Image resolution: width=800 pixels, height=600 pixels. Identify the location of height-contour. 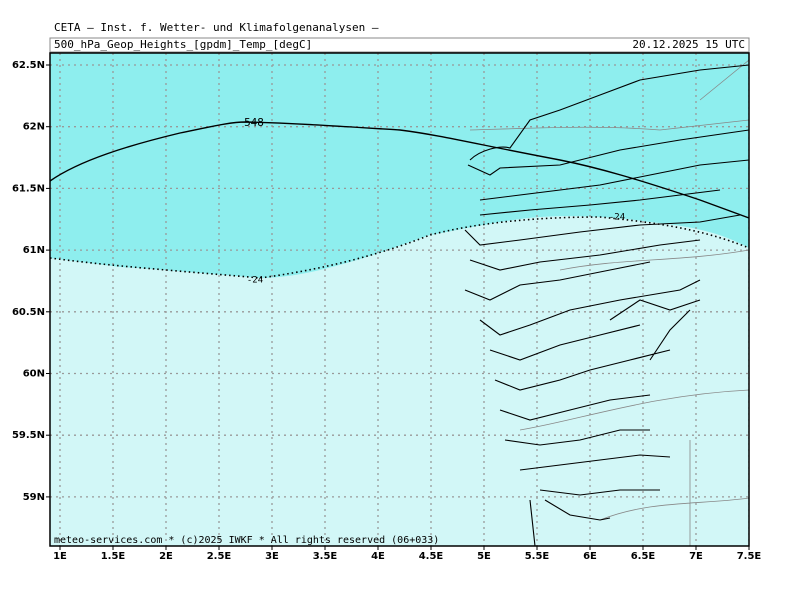
(399, 170).